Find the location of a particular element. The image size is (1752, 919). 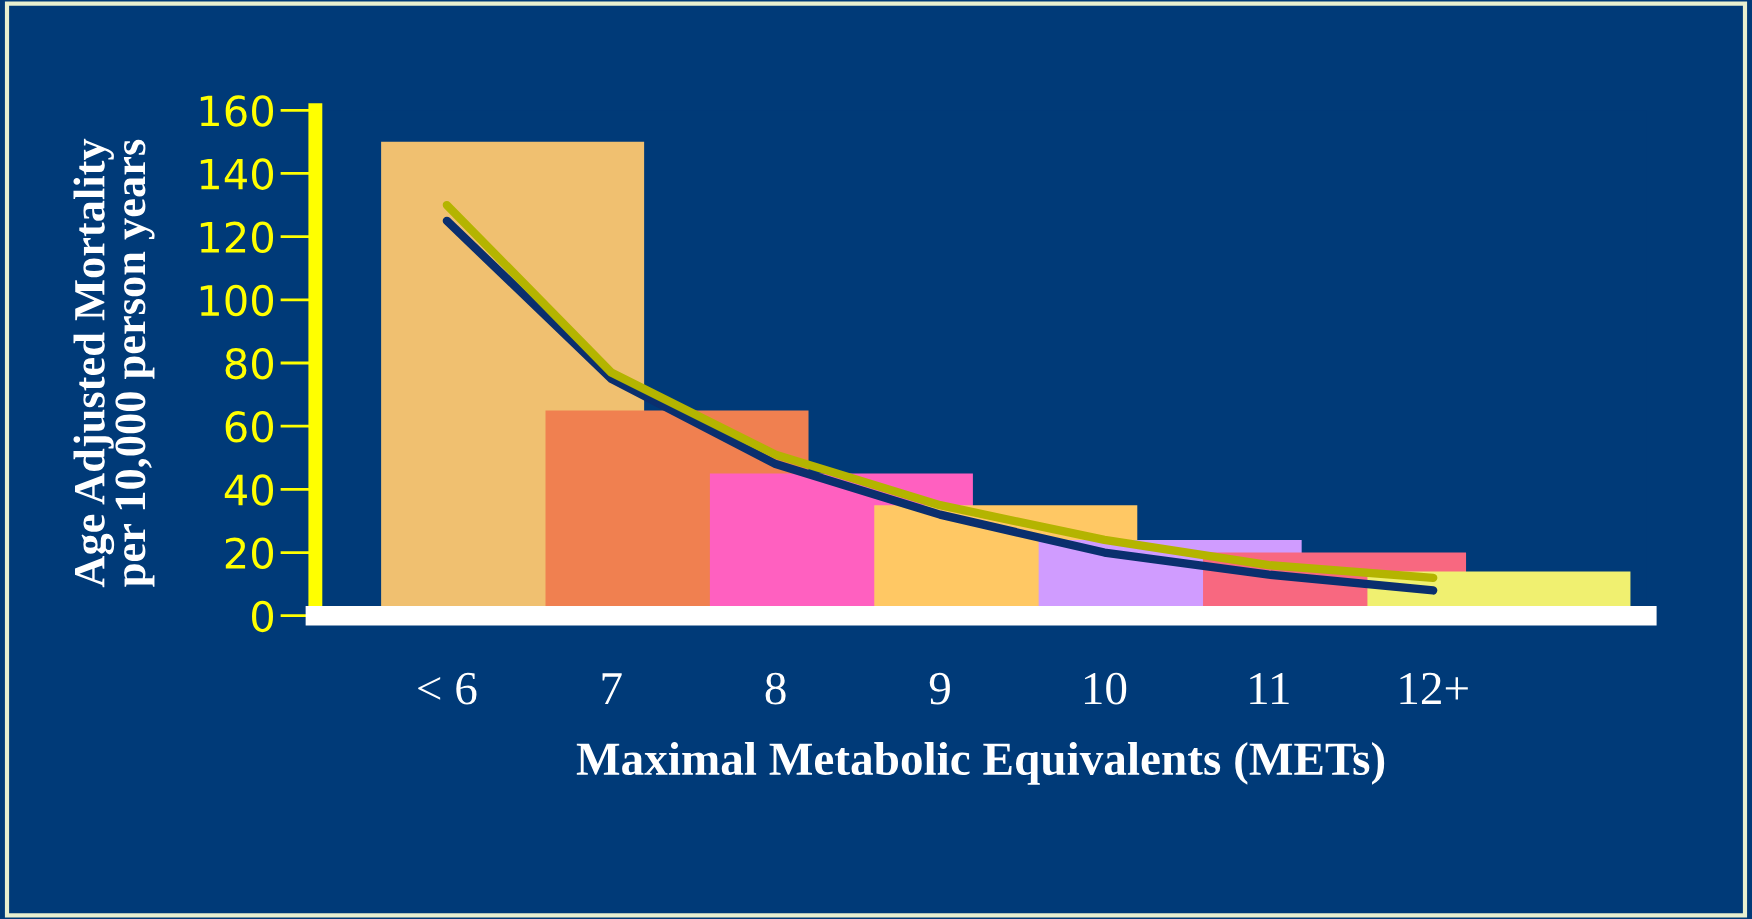

x-tick-label: 10 is located at coordinates (1105, 688).